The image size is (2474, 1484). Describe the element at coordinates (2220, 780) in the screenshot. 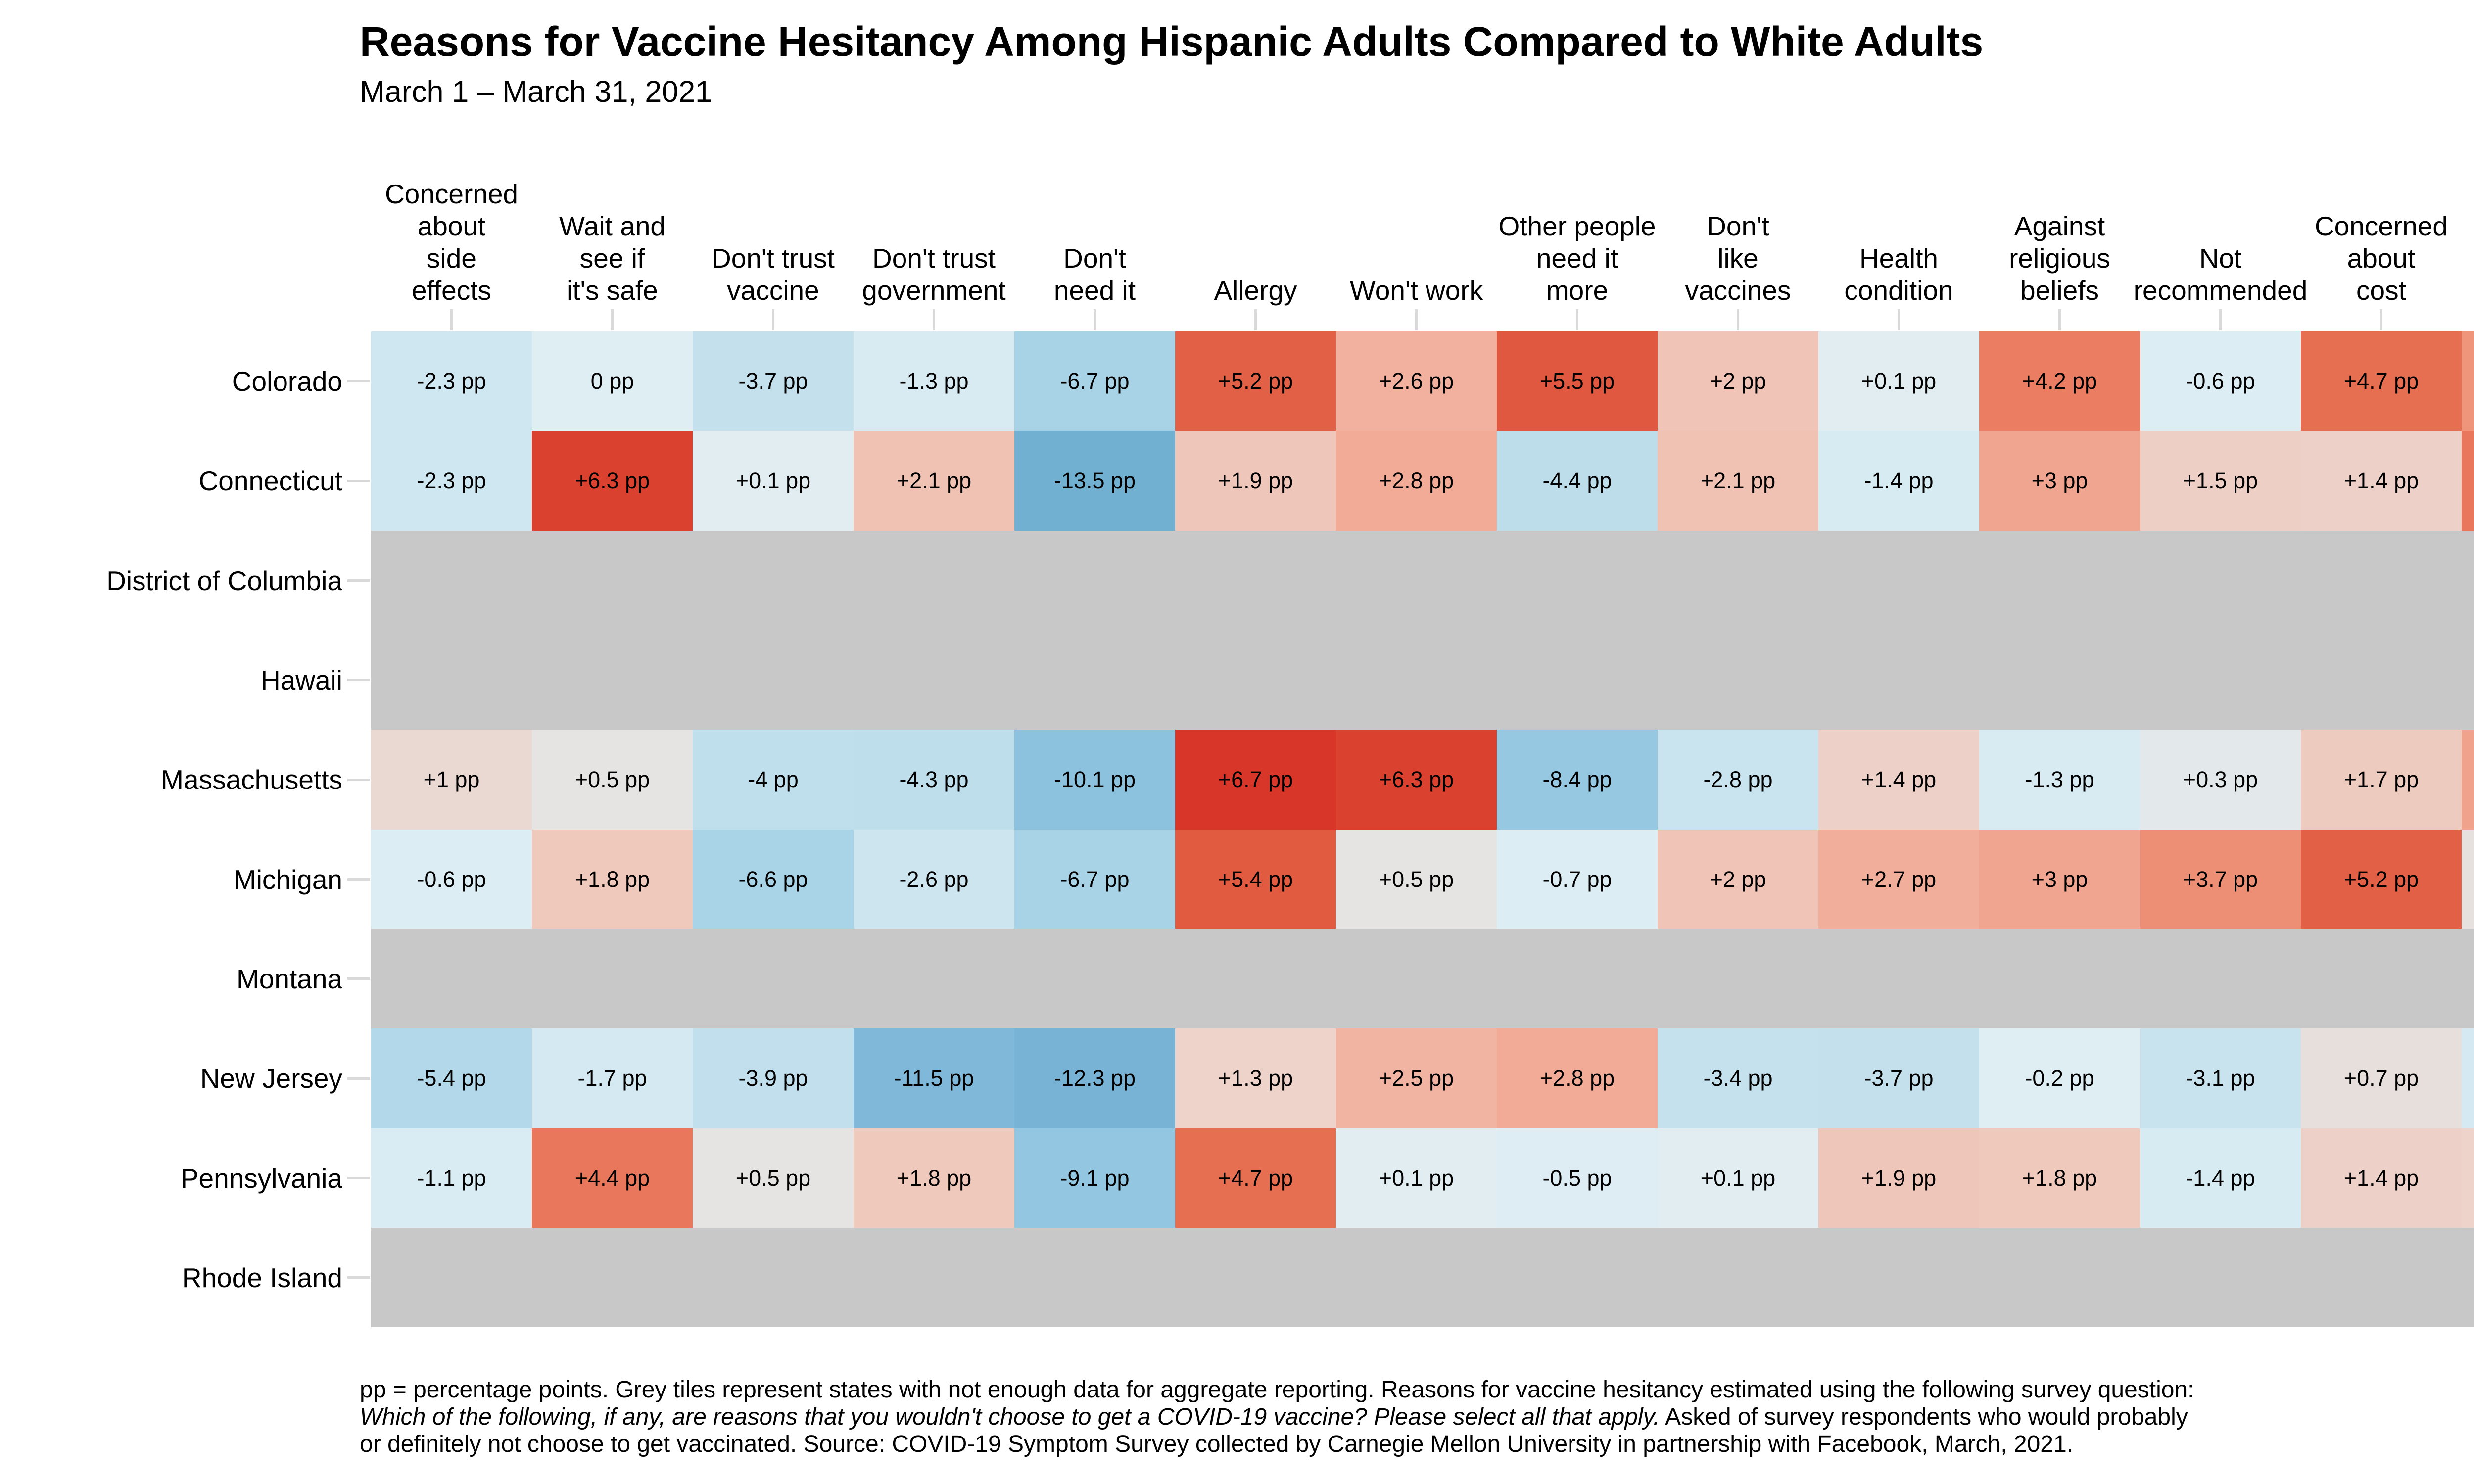

I see `heatmap-cell: +0.3 pp` at that location.